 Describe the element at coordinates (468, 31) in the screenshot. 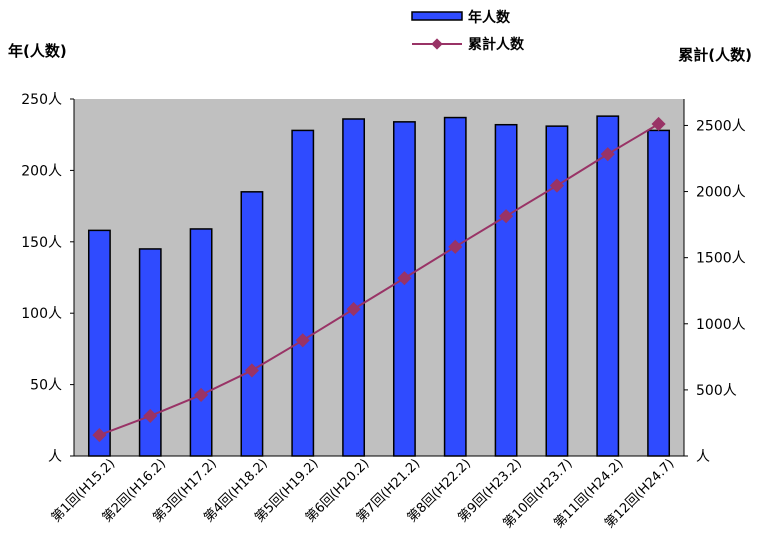

I see `legend: 年人数 累計人数` at that location.